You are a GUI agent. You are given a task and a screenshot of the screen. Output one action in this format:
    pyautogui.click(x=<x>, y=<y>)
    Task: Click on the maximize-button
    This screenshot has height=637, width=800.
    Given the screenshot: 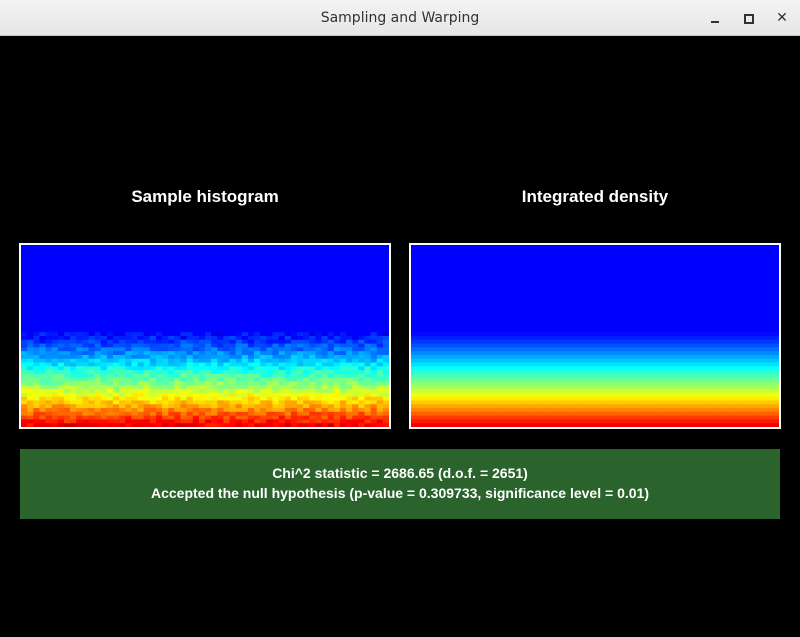 What is the action you would take?
    pyautogui.click(x=748, y=18)
    